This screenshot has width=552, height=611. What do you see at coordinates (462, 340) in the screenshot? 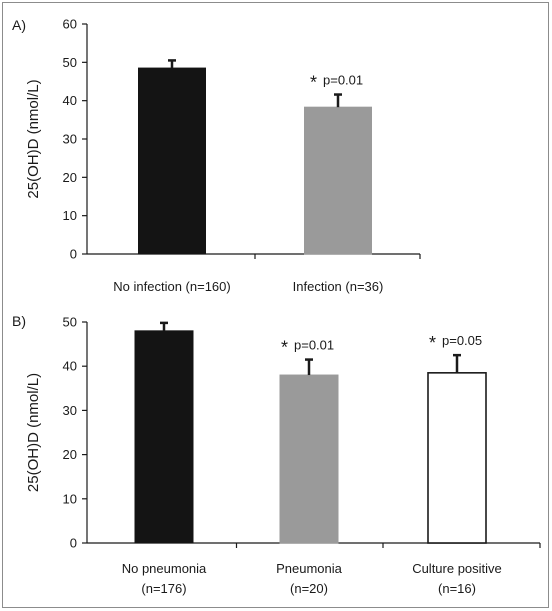
I see `significance-label: p=0.05` at bounding box center [462, 340].